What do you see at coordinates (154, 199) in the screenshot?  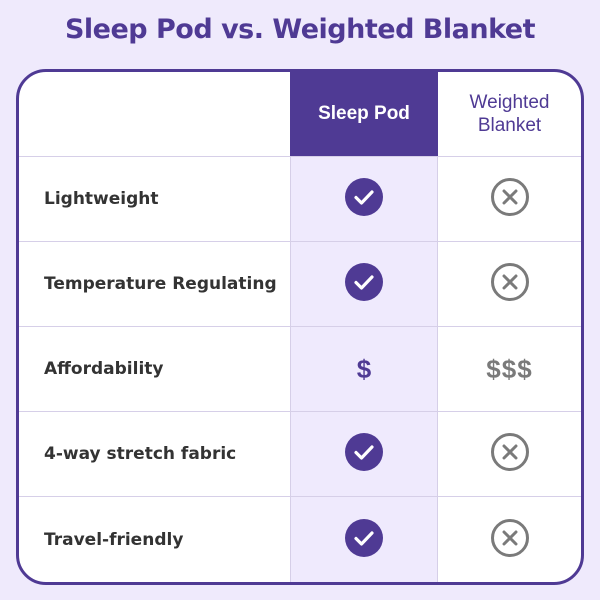 I see `feature-label: Lightweight` at bounding box center [154, 199].